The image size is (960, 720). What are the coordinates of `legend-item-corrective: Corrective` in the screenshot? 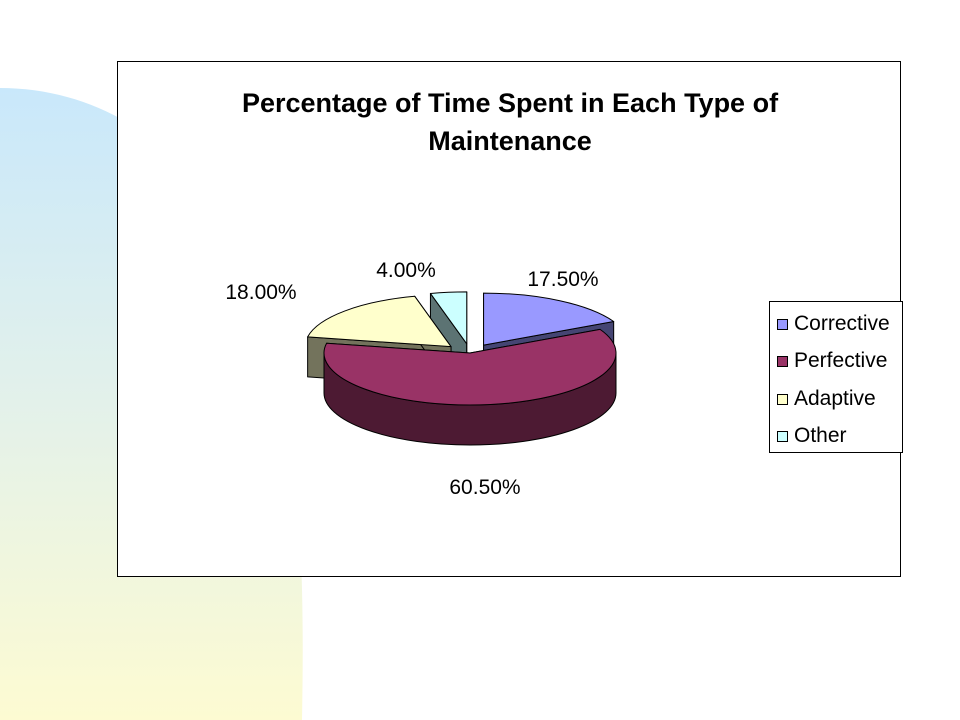 It's located at (833, 324).